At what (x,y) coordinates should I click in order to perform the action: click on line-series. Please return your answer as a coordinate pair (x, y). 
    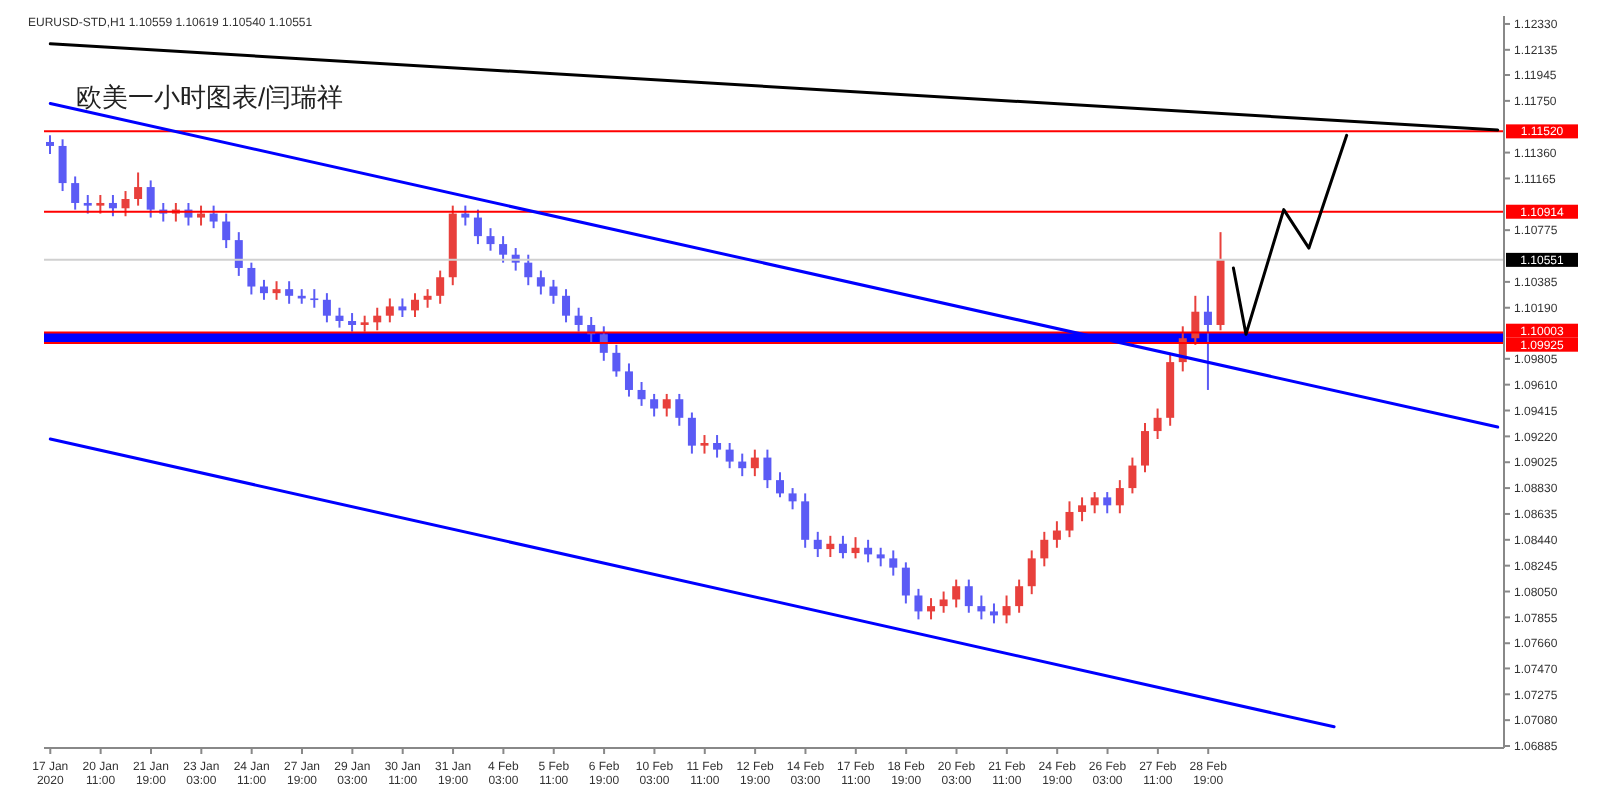
    Looking at the image, I should click on (1290, 234).